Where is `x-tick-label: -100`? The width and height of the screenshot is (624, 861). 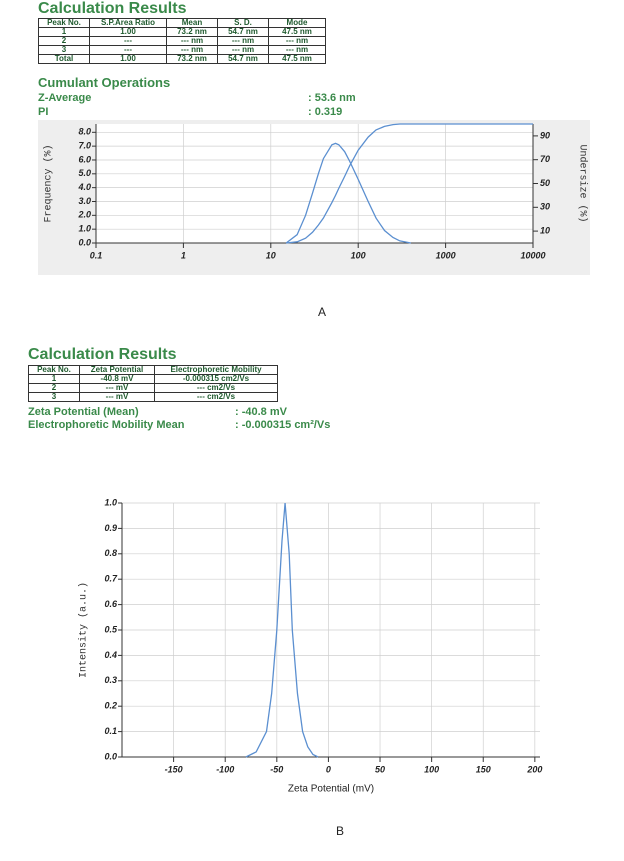
x-tick-label: -100 is located at coordinates (225, 769).